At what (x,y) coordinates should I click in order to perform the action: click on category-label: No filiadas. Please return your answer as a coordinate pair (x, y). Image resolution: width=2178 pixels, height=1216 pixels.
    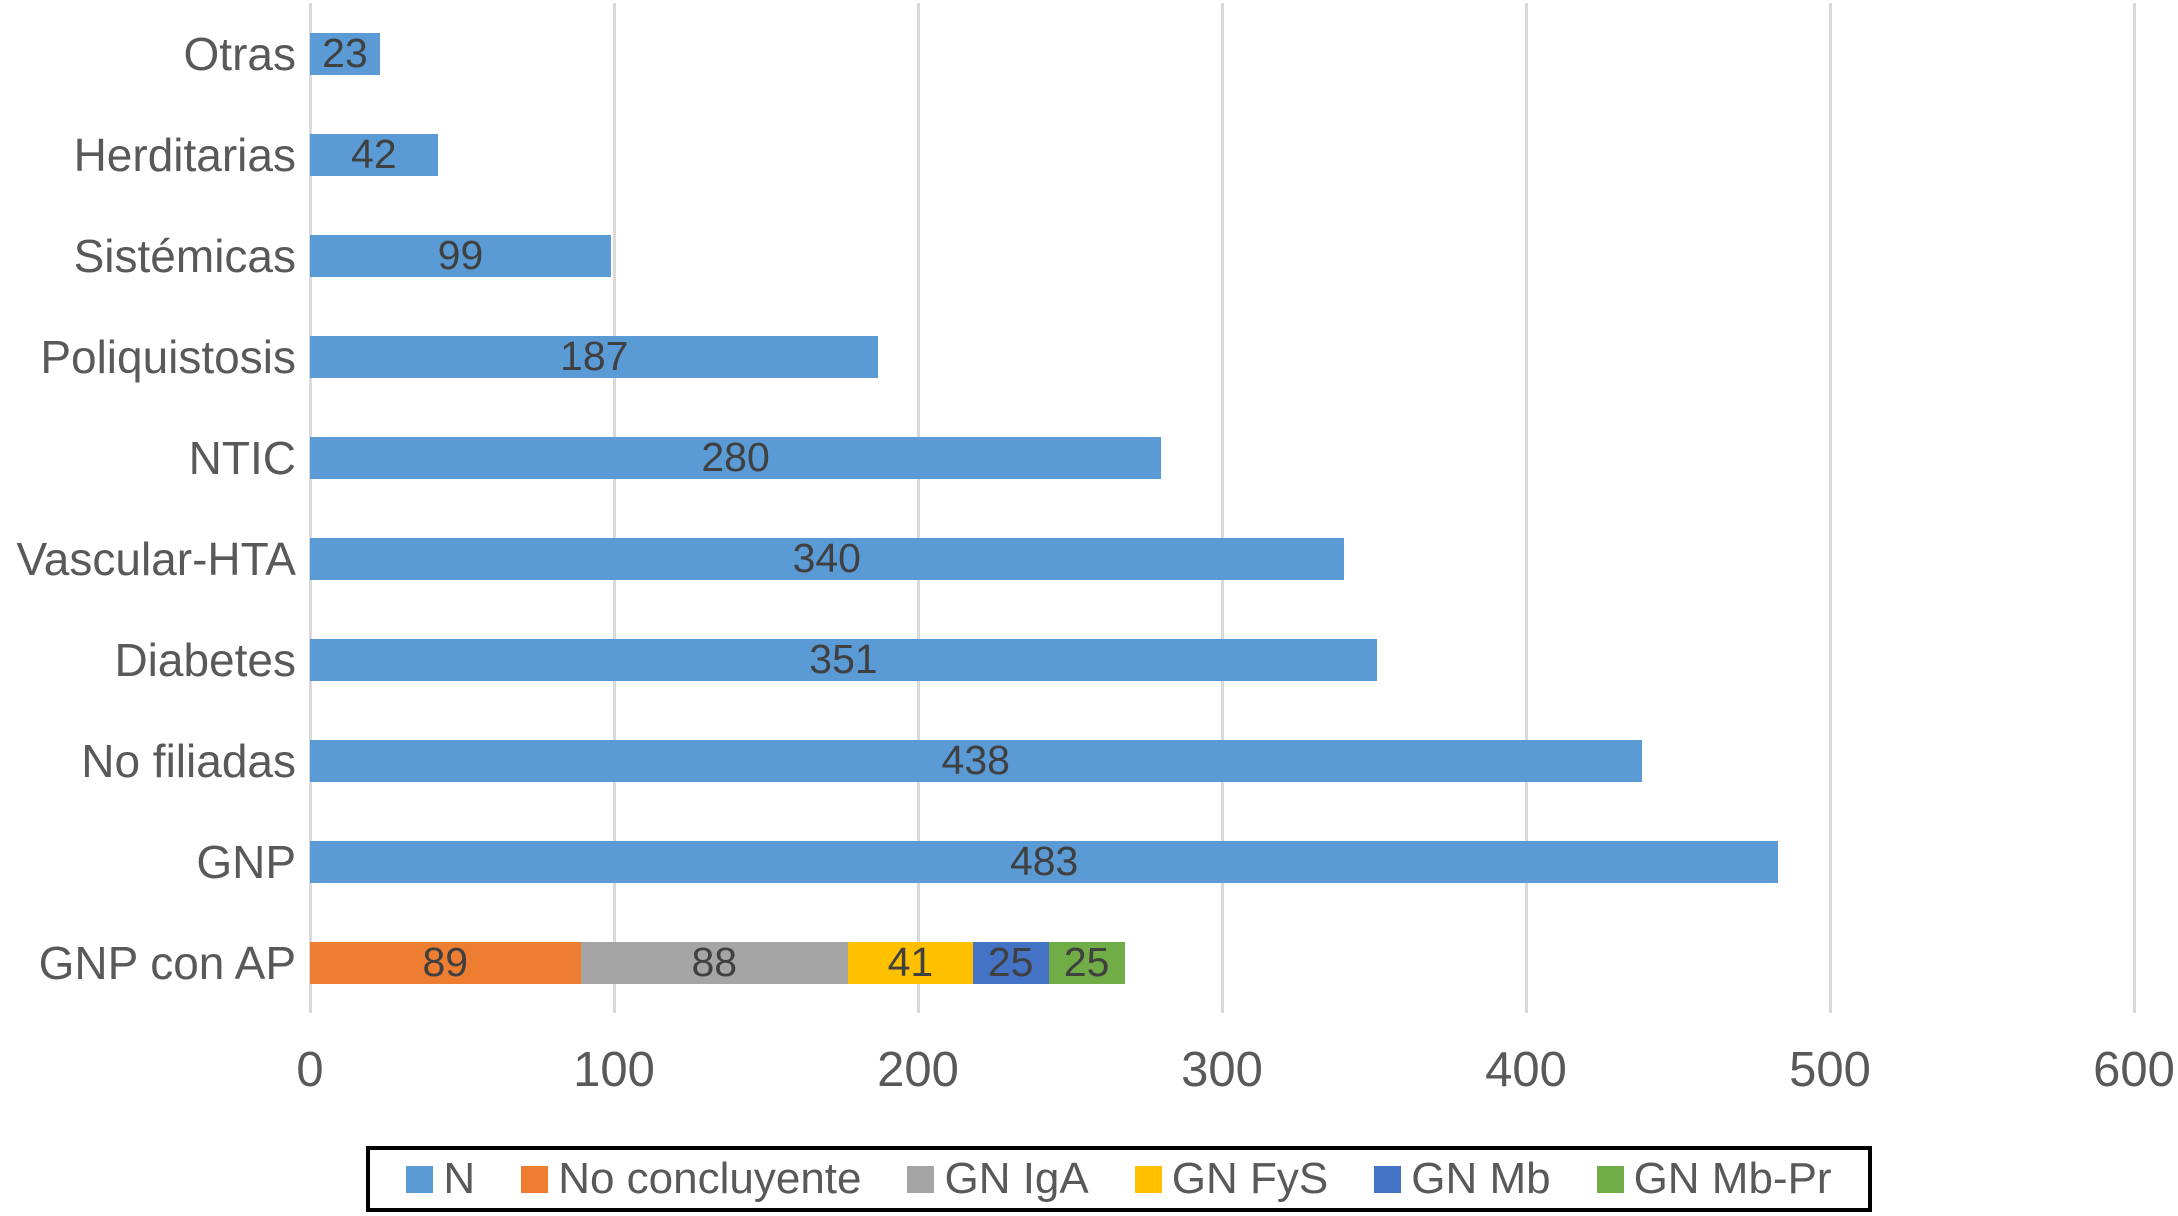
    Looking at the image, I should click on (188, 760).